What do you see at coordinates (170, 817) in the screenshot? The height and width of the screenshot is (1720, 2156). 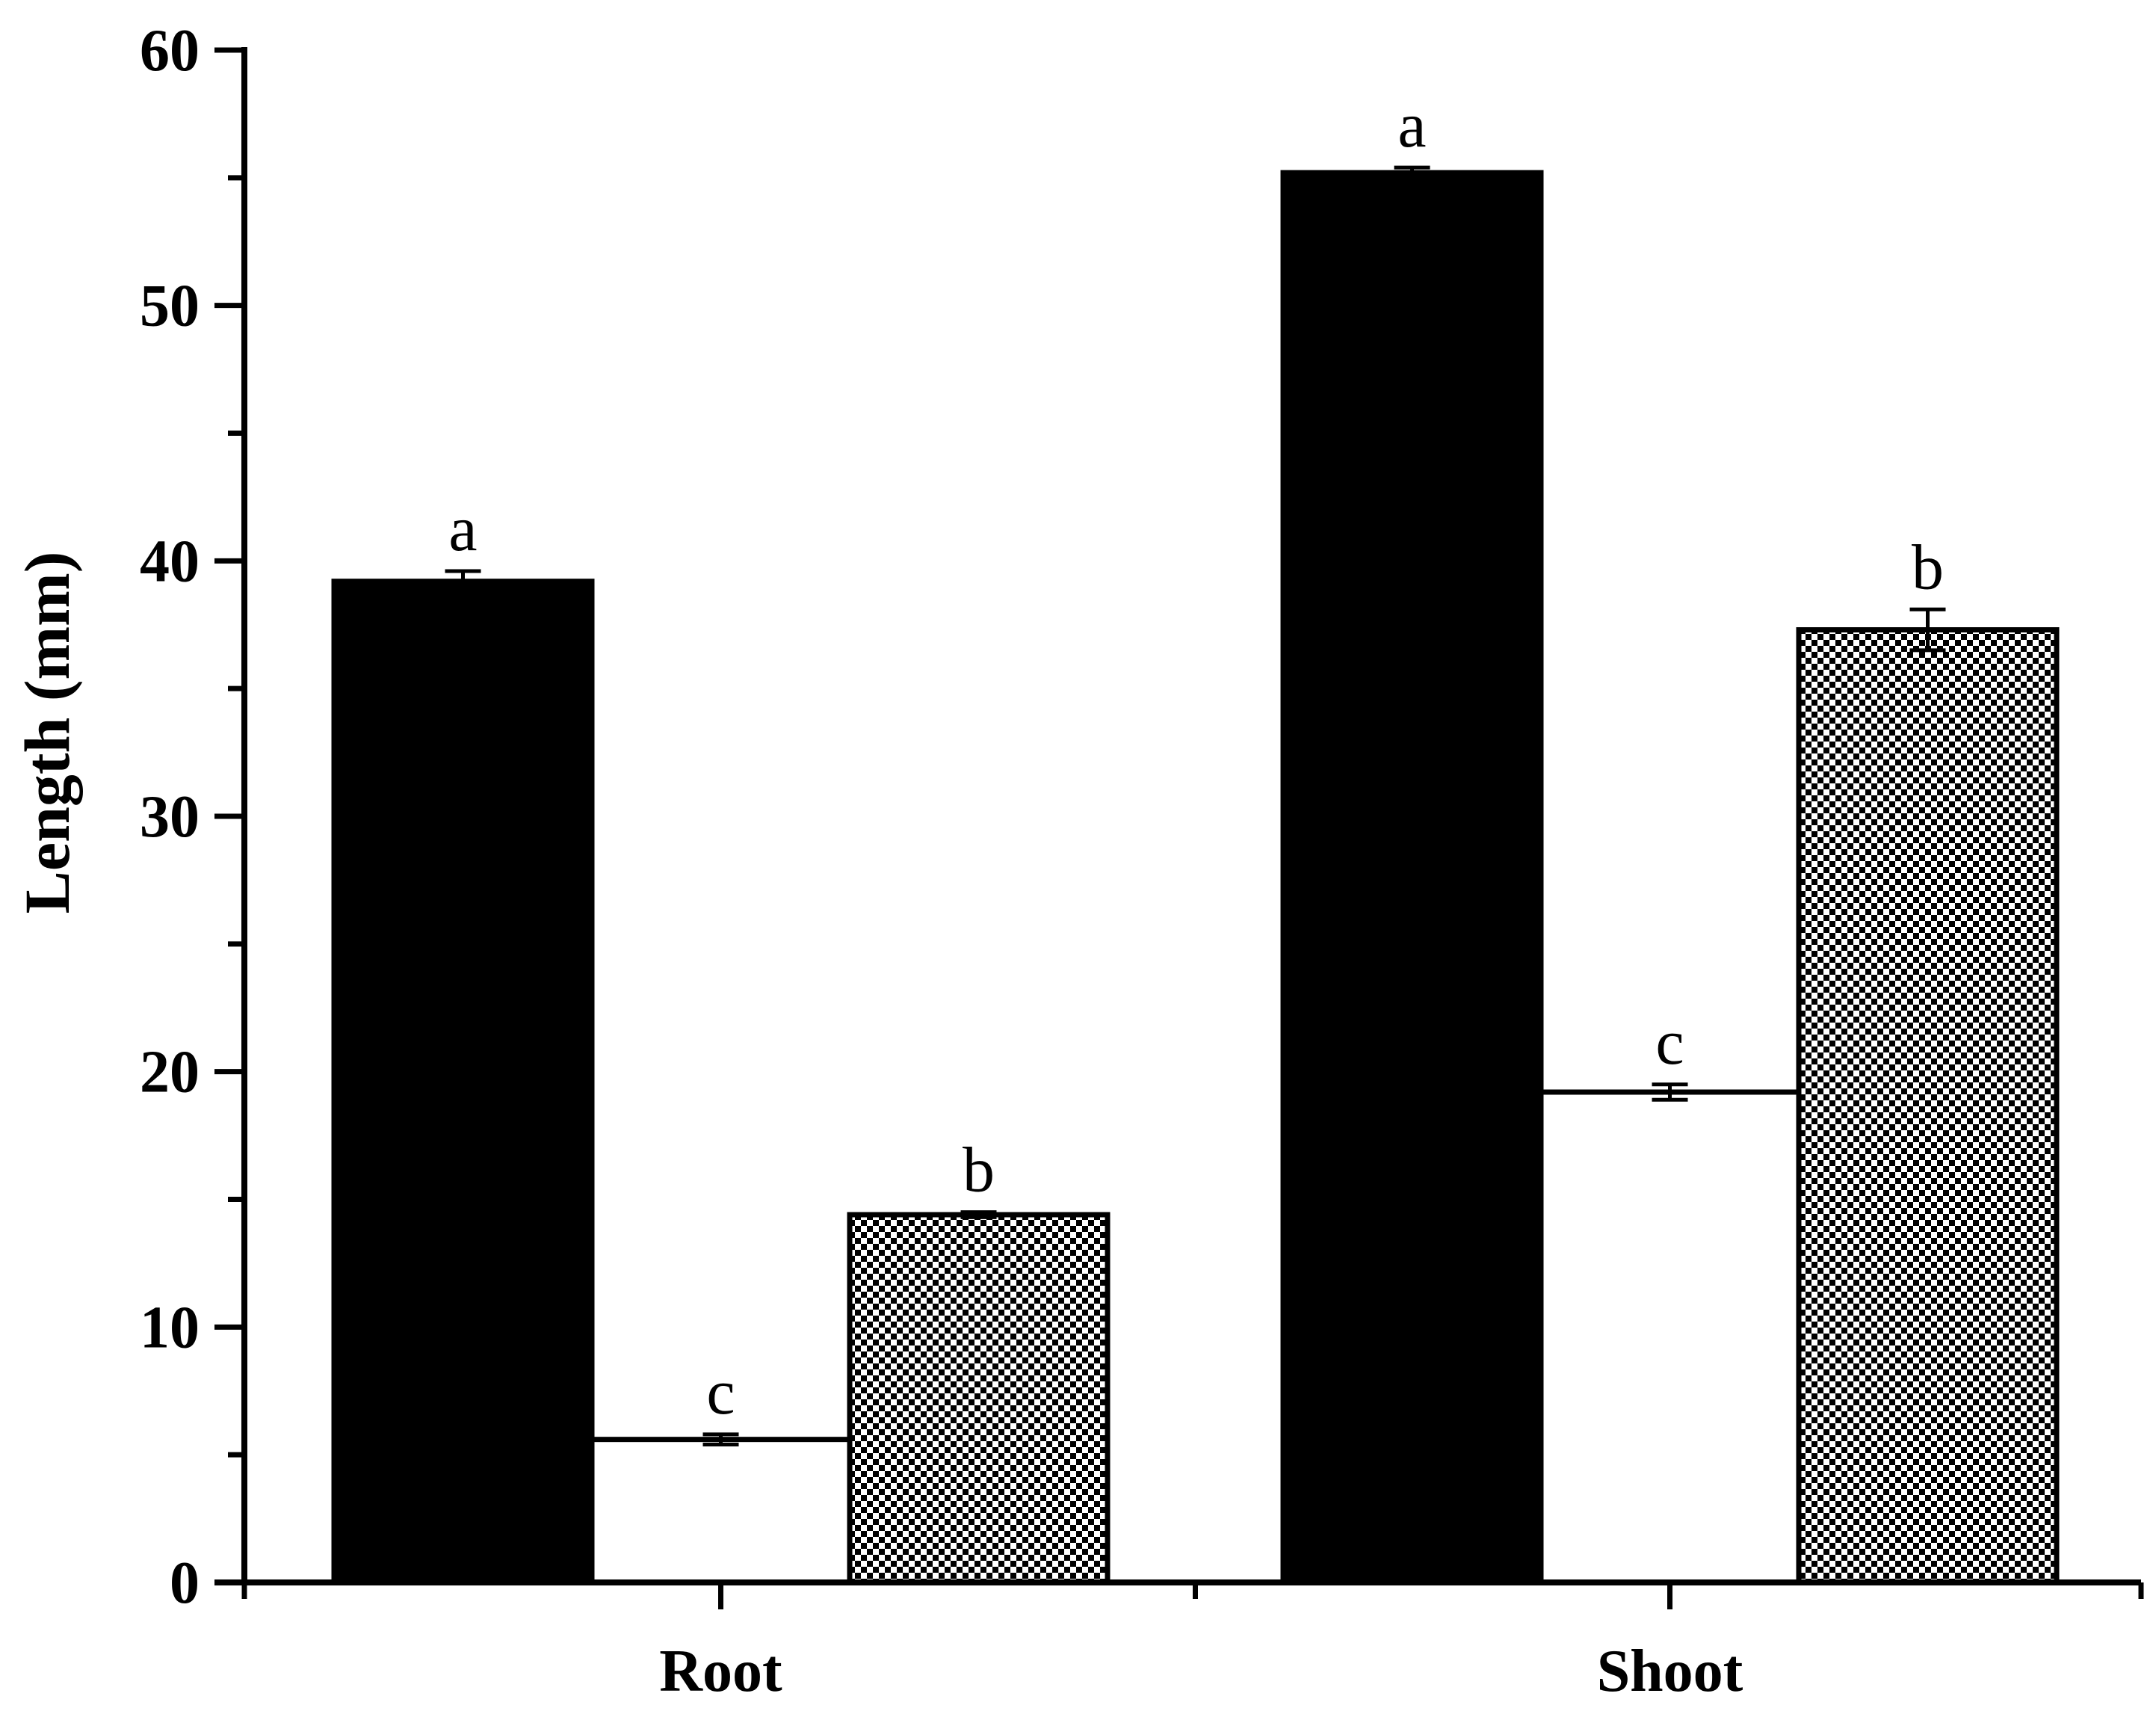 I see `y-tick-label-30: 30` at bounding box center [170, 817].